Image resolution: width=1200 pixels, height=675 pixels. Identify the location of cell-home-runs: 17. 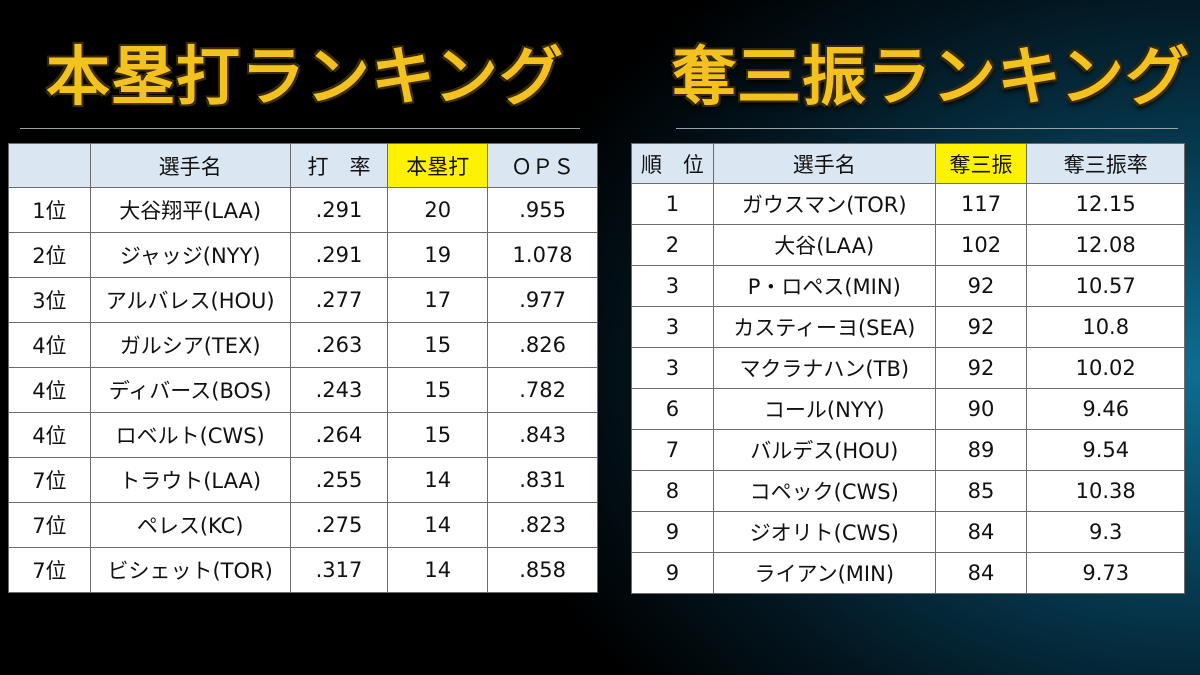
(438, 300).